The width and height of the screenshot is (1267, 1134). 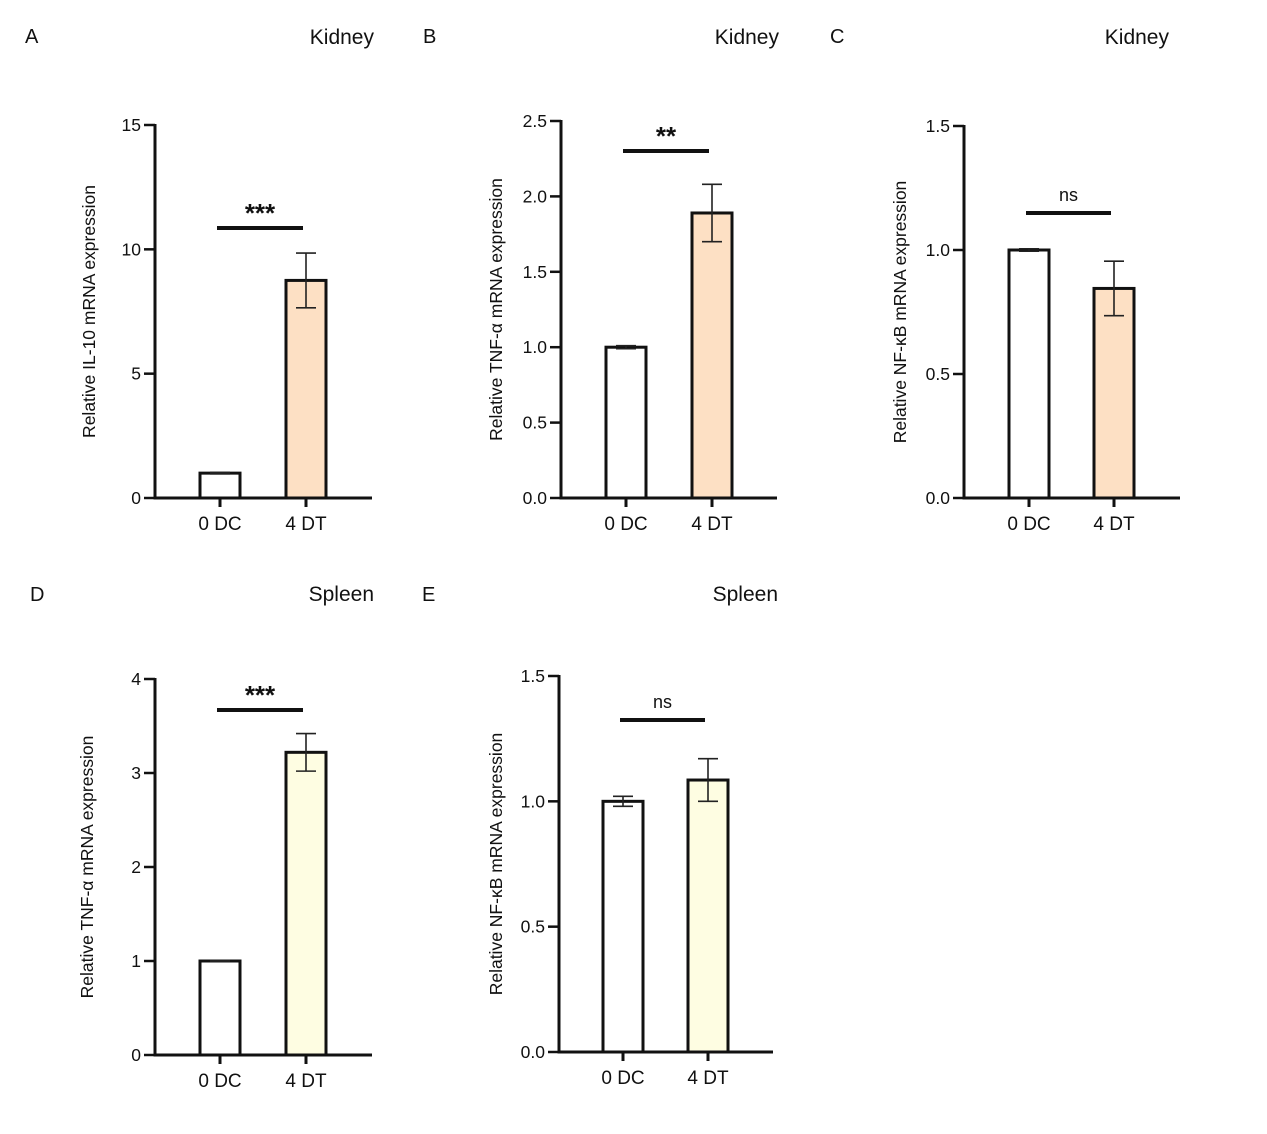 What do you see at coordinates (136, 679) in the screenshot?
I see `y-tick-label: 4` at bounding box center [136, 679].